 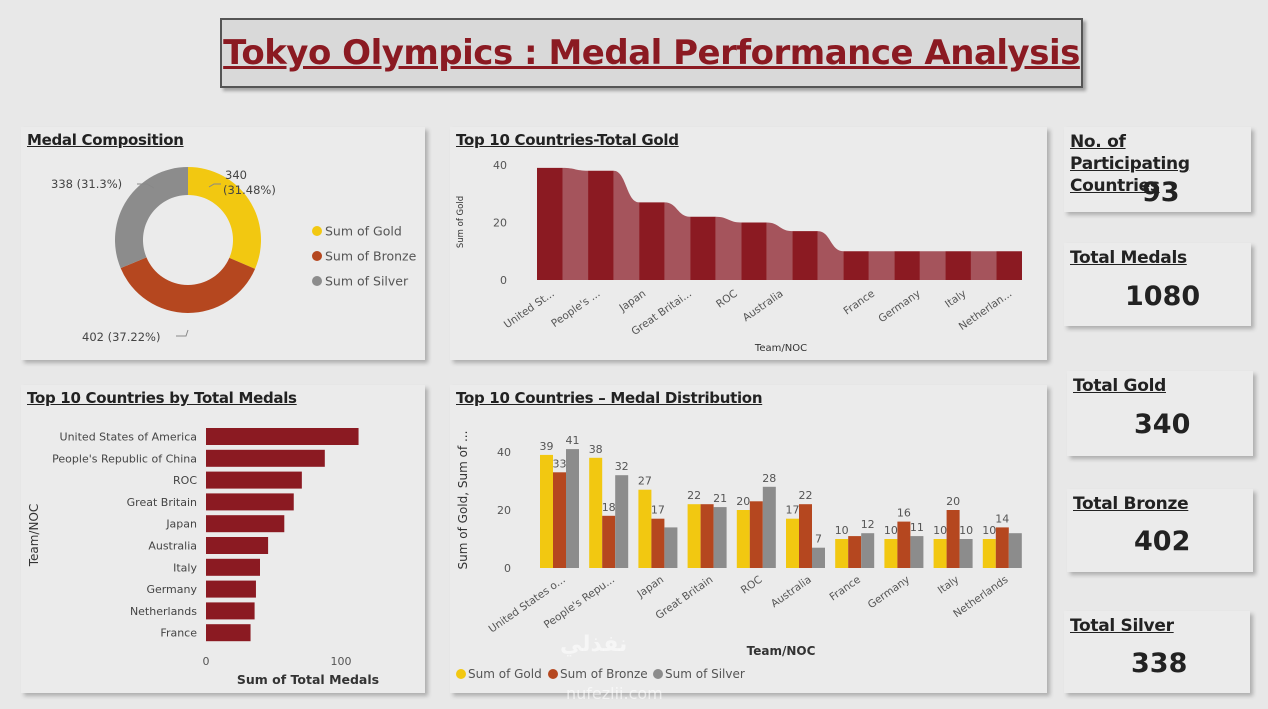 What do you see at coordinates (461, 222) in the screenshot?
I see `gold-ylabel: Sum of Gold` at bounding box center [461, 222].